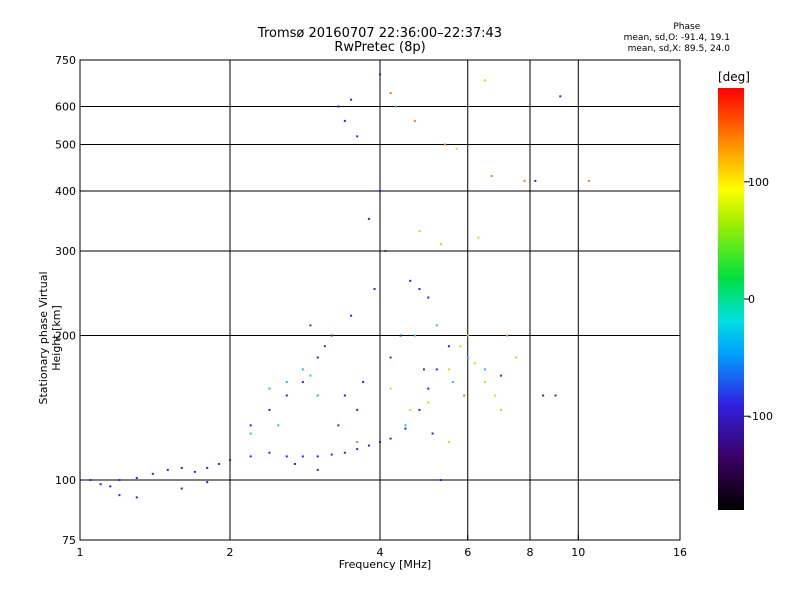 This screenshot has height=600, width=800. What do you see at coordinates (65, 145) in the screenshot?
I see `y-tick-label: 500` at bounding box center [65, 145].